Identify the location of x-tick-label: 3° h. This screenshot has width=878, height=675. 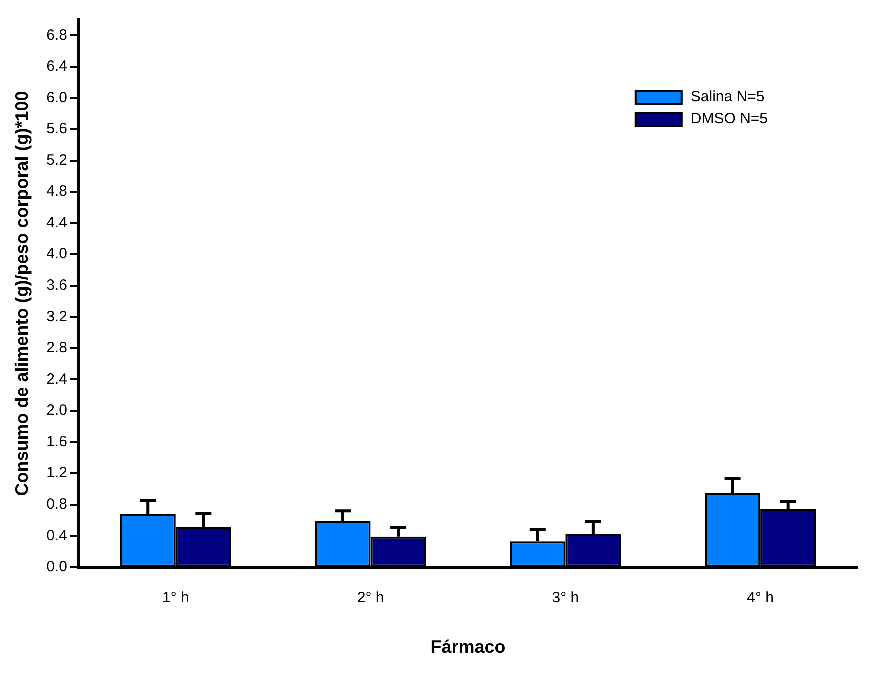
(566, 598).